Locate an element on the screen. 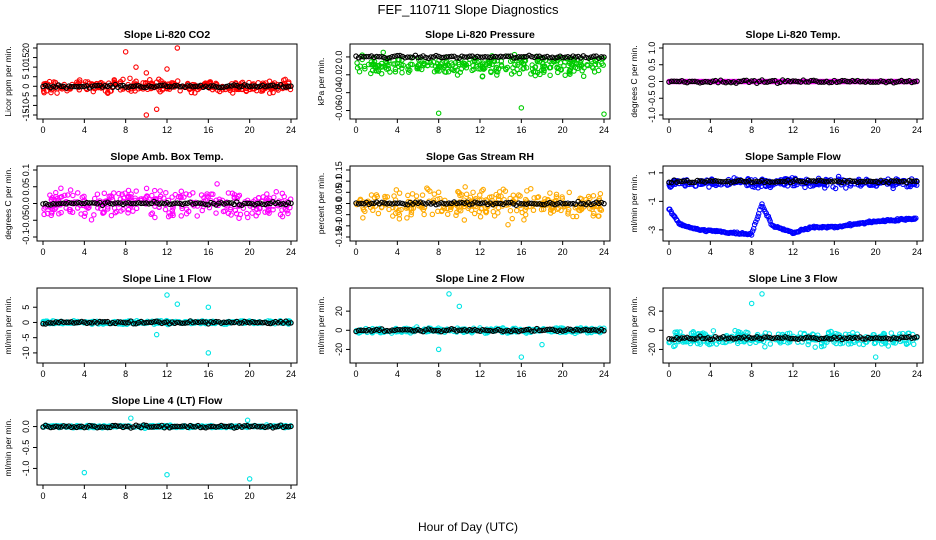 The width and height of the screenshot is (936, 540). y-tick-label: 10 is located at coordinates (26, 67).